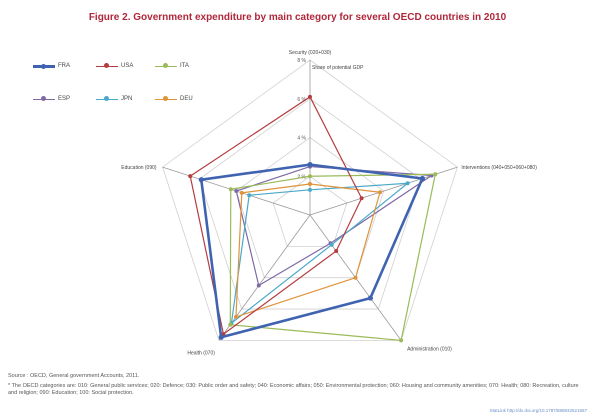 This screenshot has width=595, height=419. What do you see at coordinates (301, 139) in the screenshot?
I see `tick-label-2: 4 %` at bounding box center [301, 139].